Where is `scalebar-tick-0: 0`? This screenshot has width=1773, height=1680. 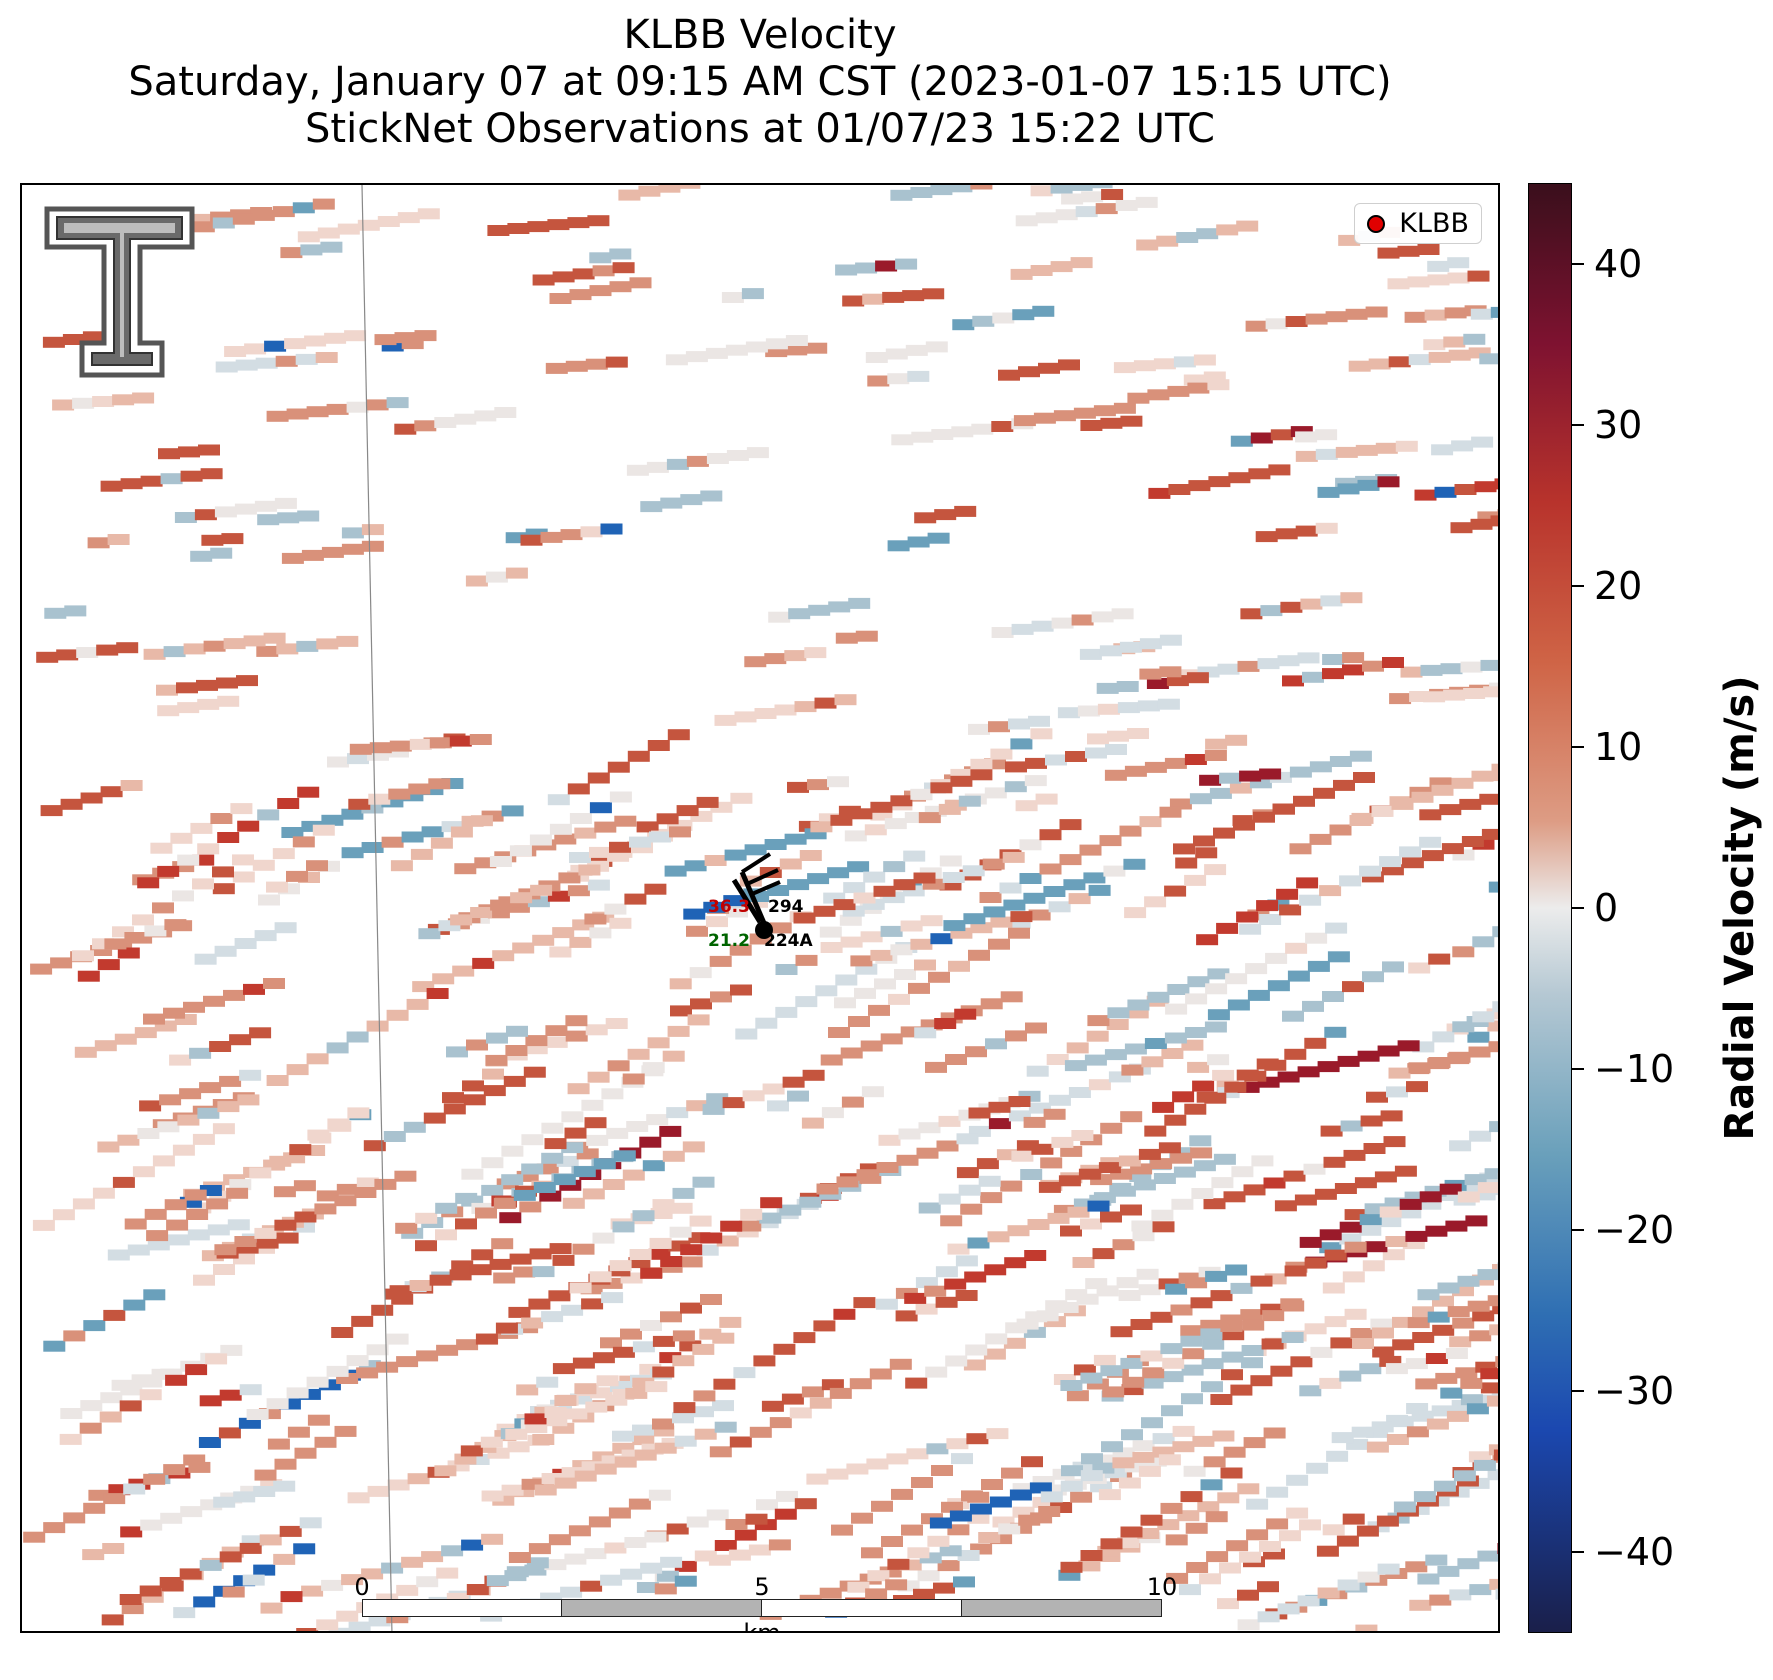 scalebar-tick-0: 0 is located at coordinates (362, 1587).